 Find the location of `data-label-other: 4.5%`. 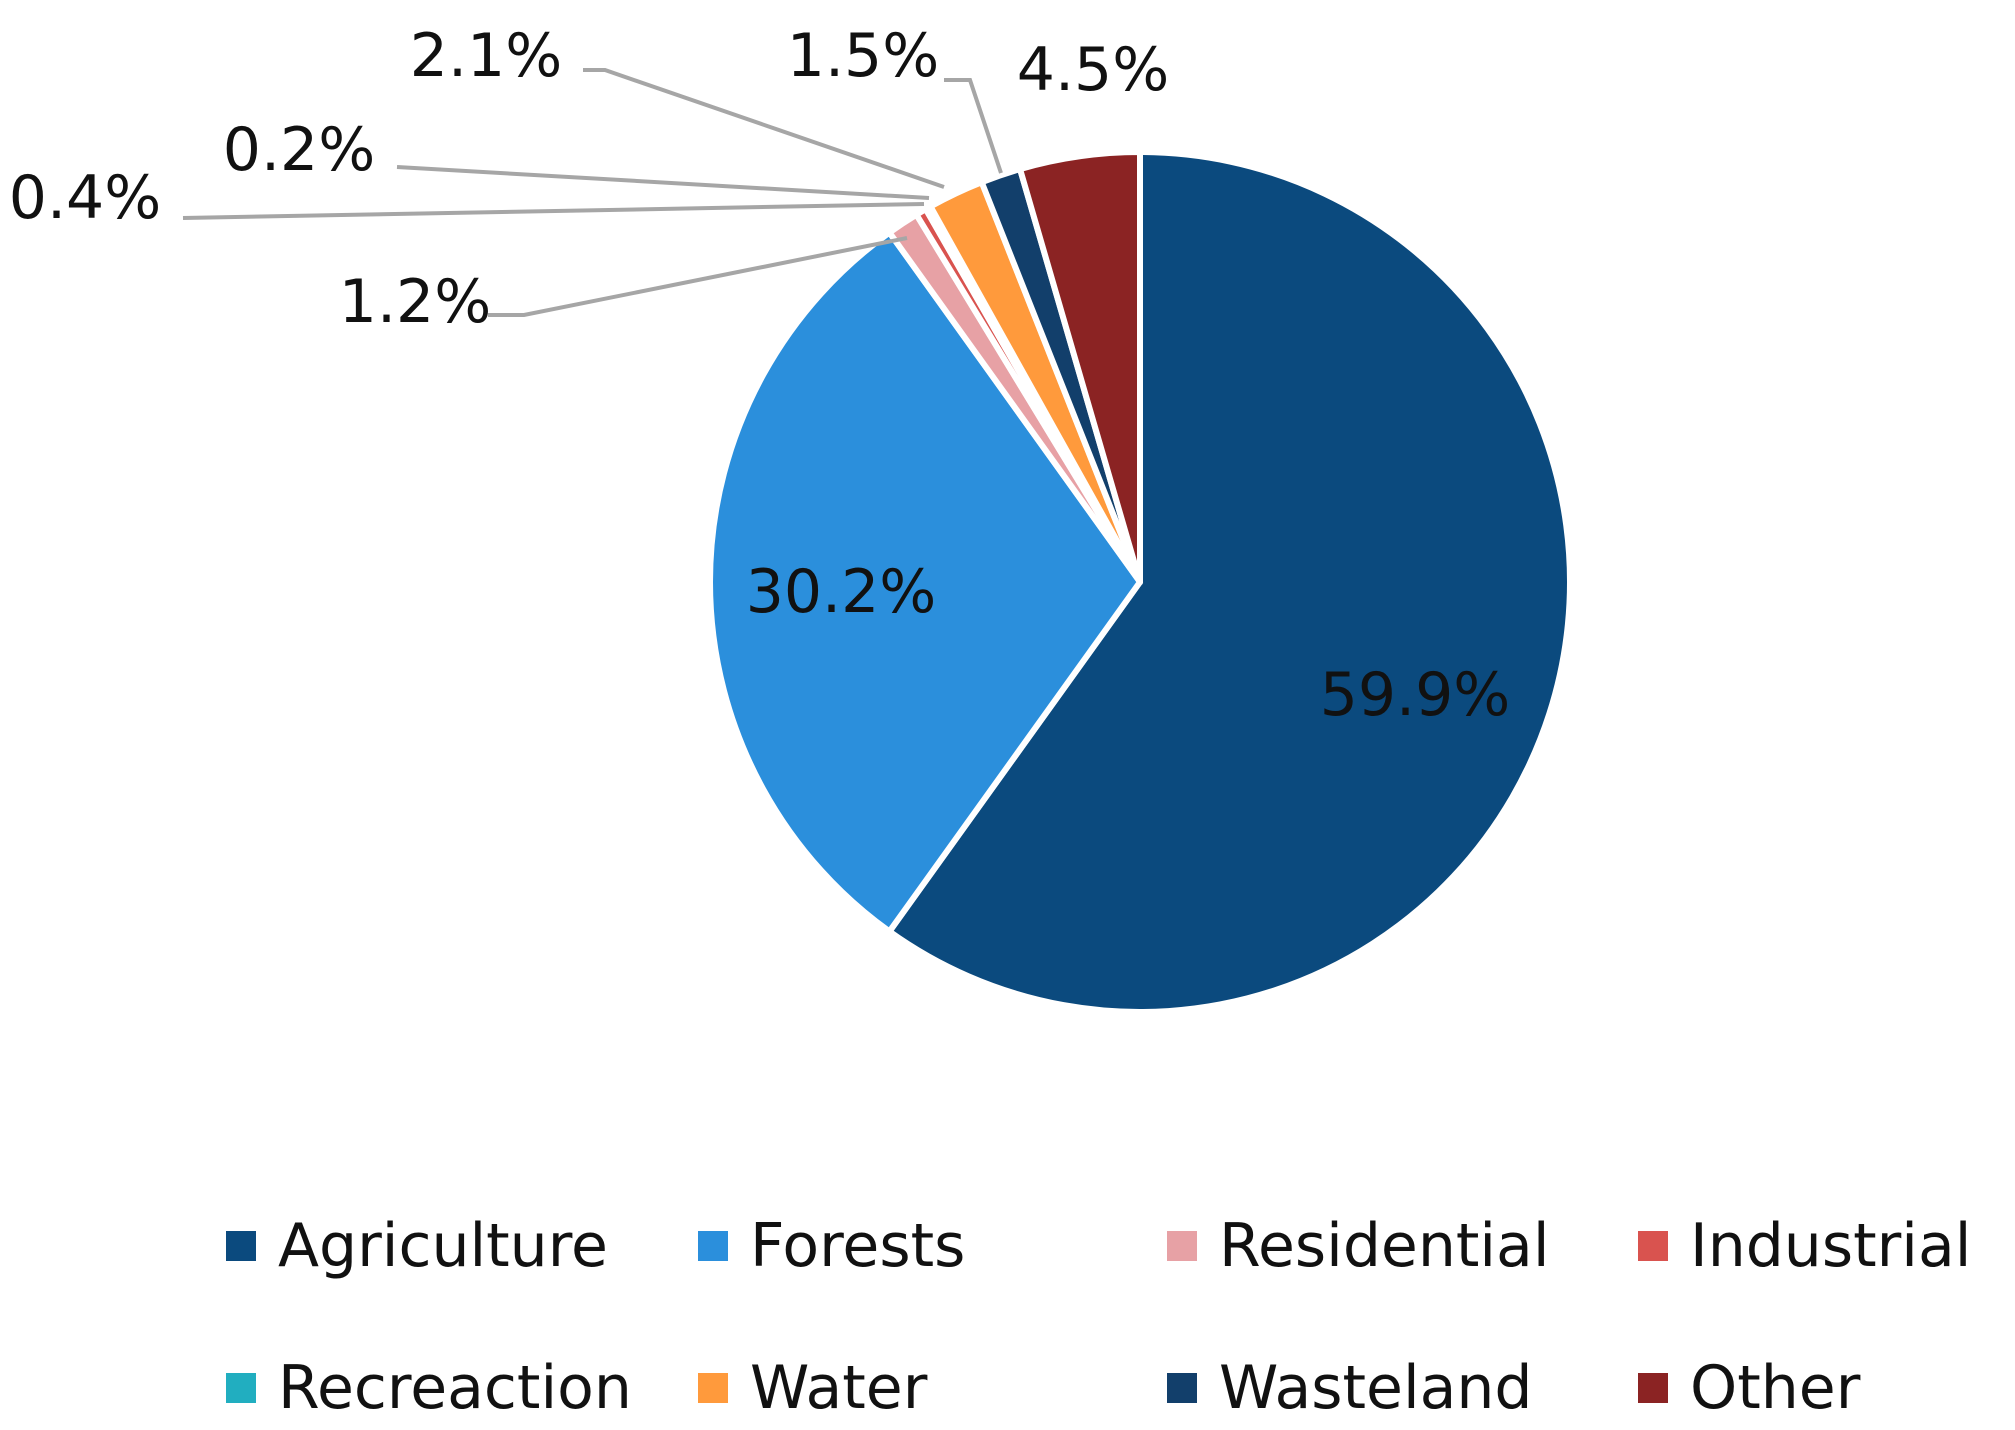

data-label-other: 4.5% is located at coordinates (1093, 70).